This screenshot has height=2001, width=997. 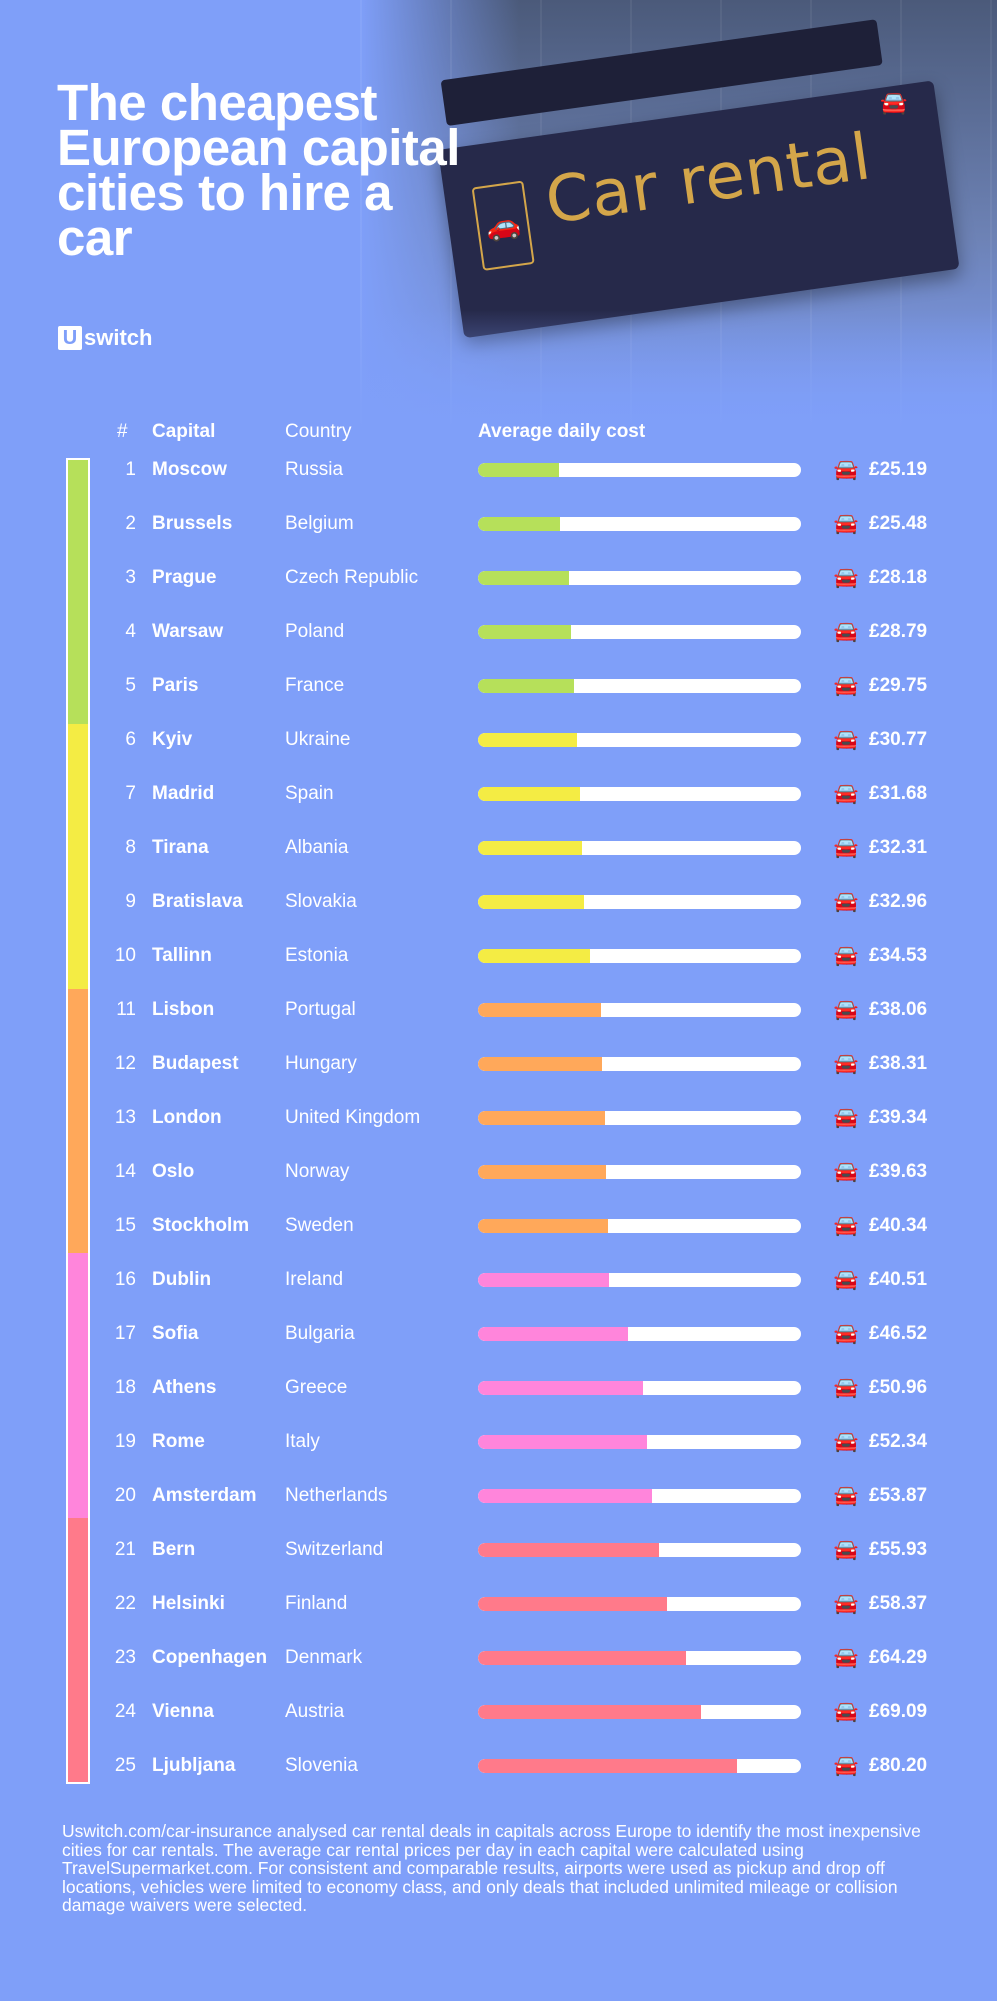 What do you see at coordinates (130, 685) in the screenshot?
I see `rank-number: 5` at bounding box center [130, 685].